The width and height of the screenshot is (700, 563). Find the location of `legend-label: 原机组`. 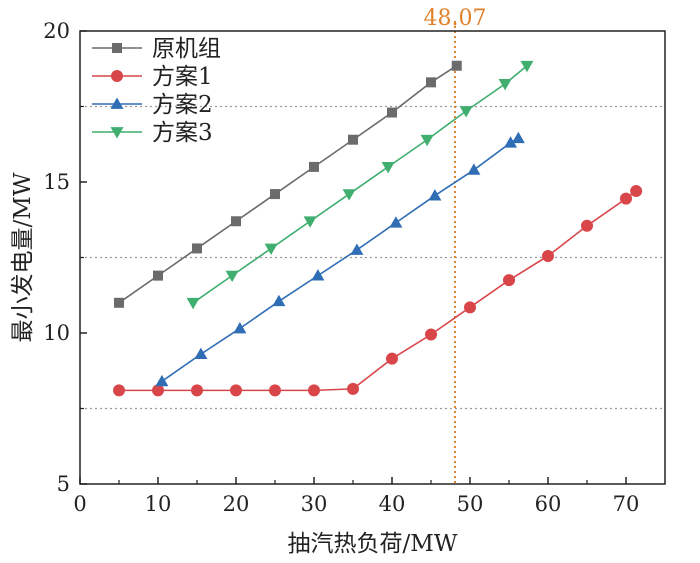

legend-label: 原机组 is located at coordinates (186, 49).